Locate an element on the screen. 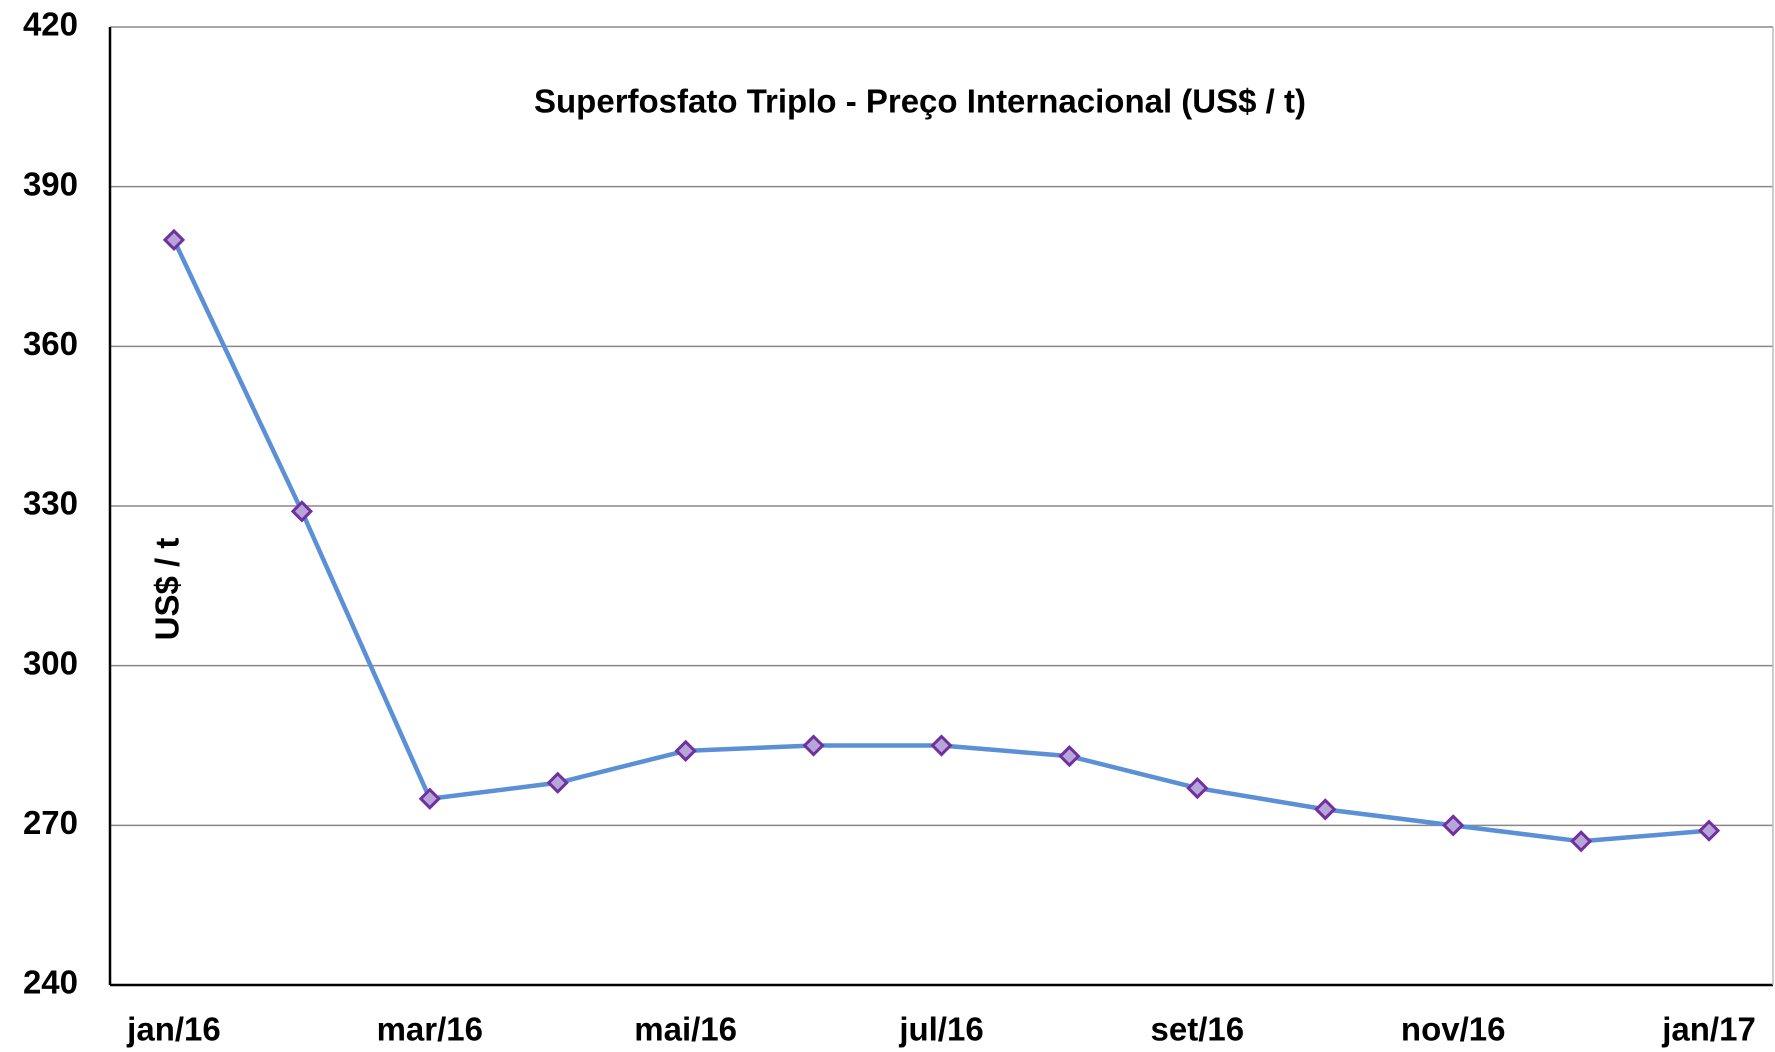 The height and width of the screenshot is (1052, 1775). y-tick-label: 300 is located at coordinates (50, 662).